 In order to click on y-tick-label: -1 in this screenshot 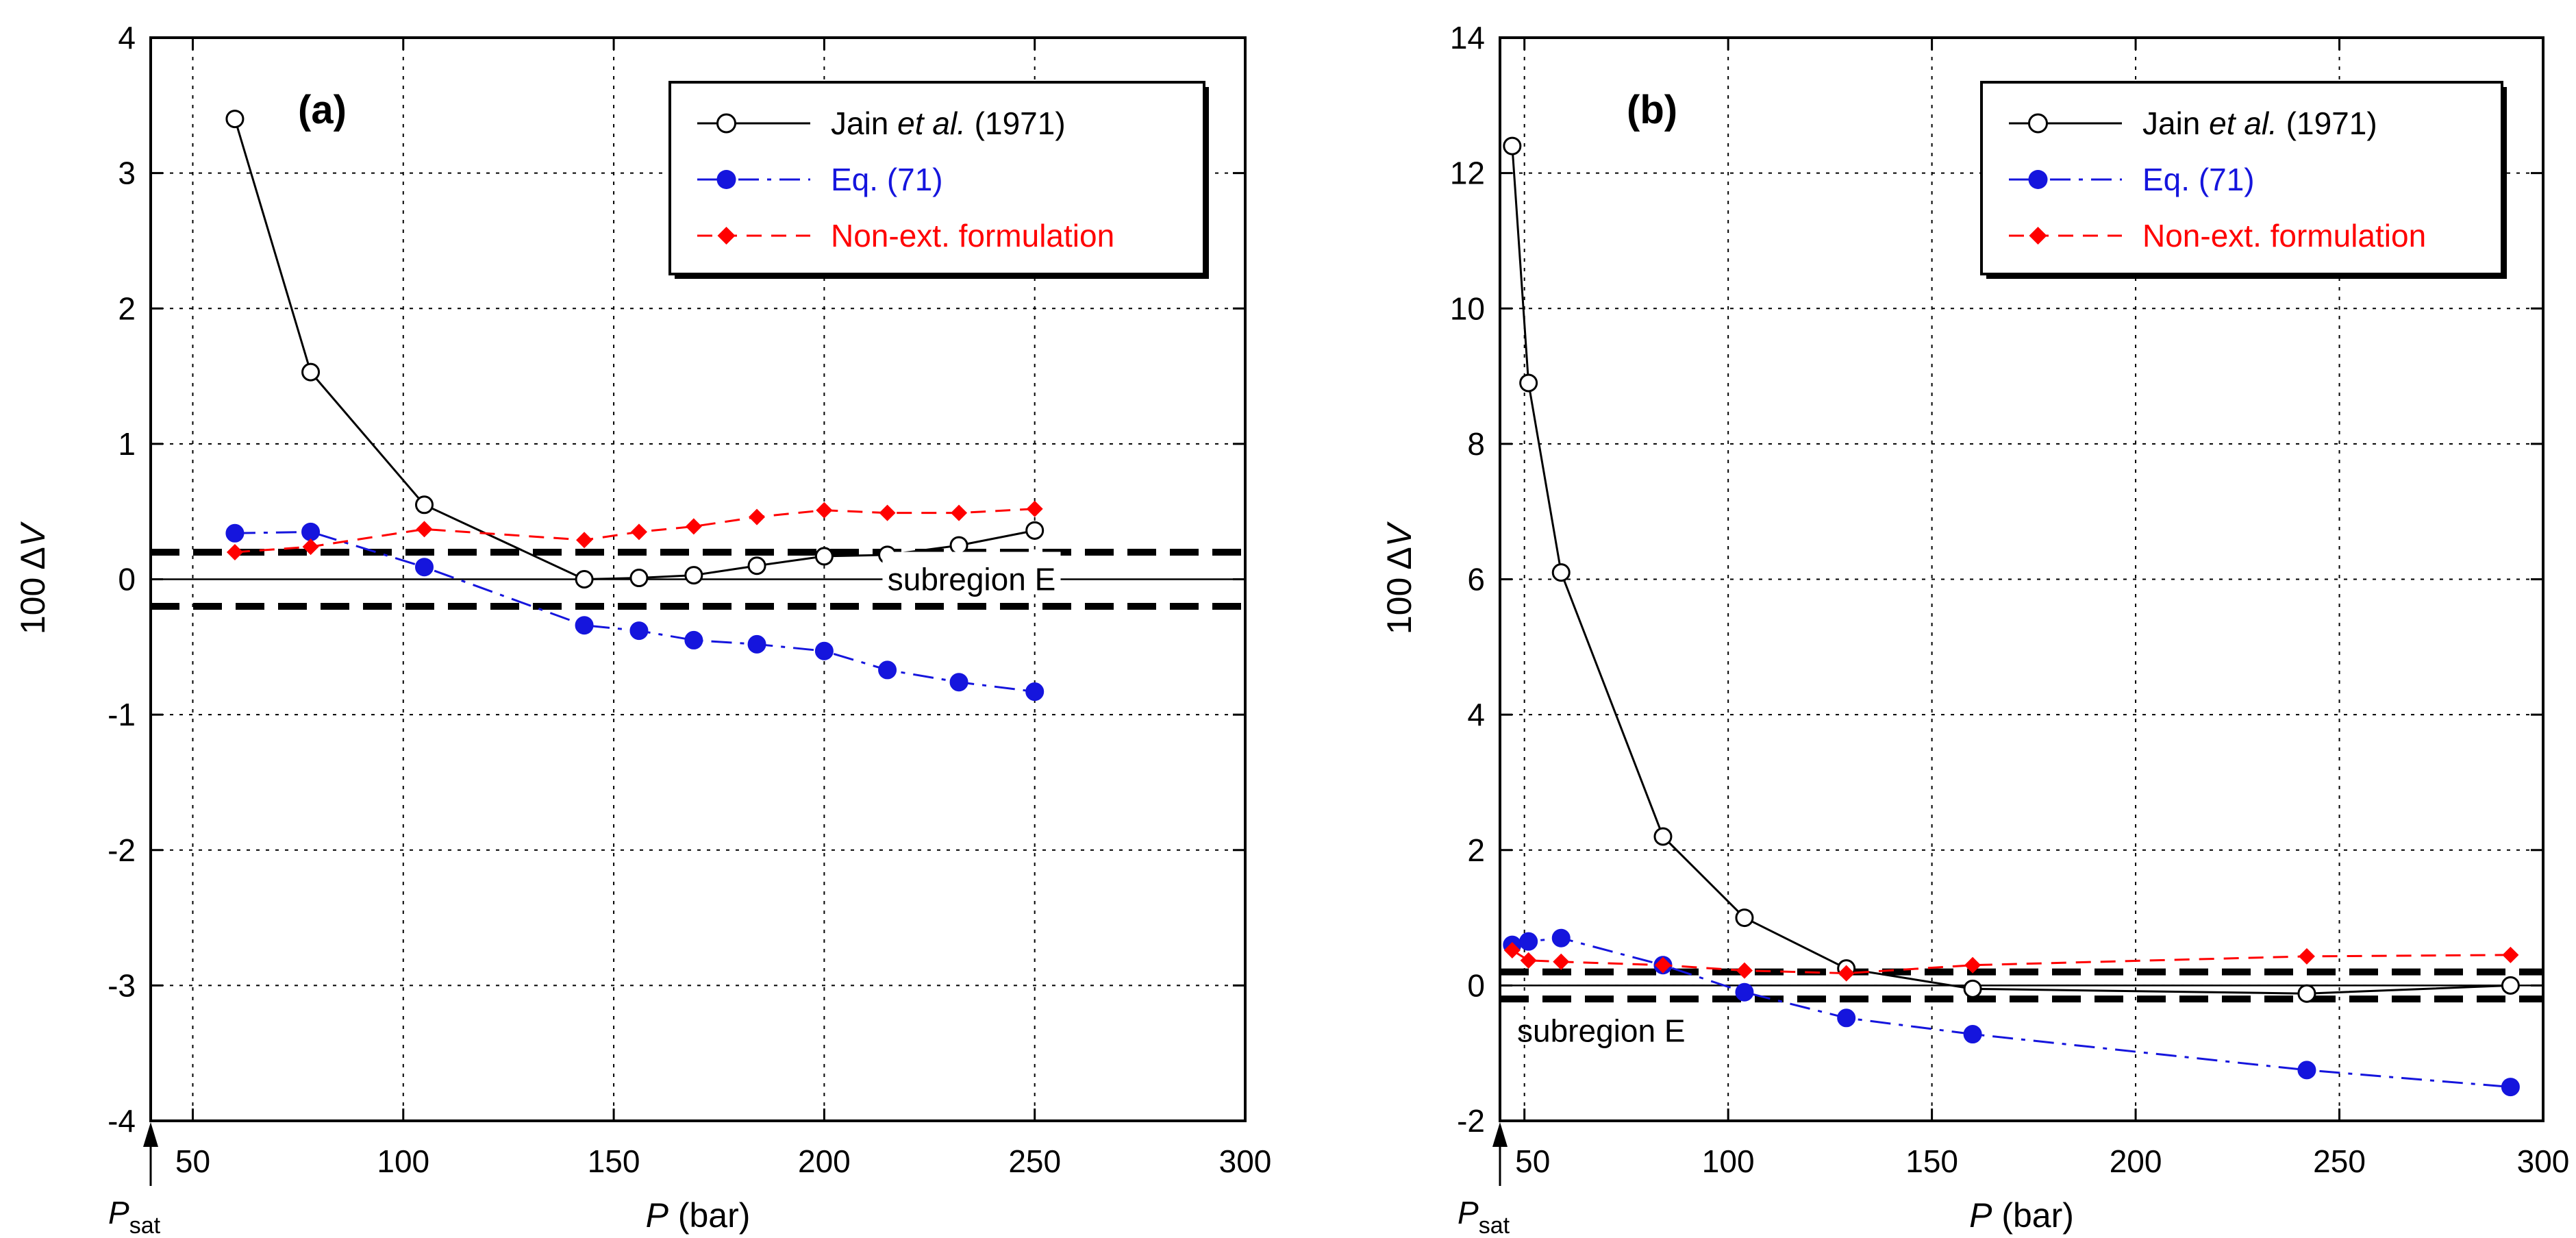, I will do `click(122, 714)`.